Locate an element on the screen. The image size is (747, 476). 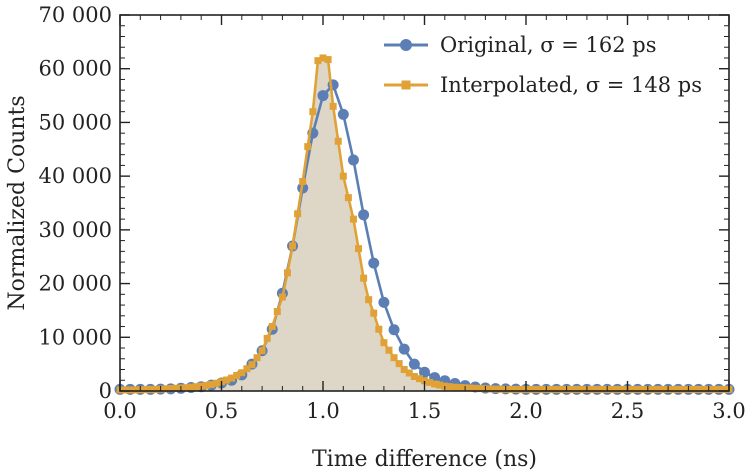
x-tick-label: 2.0 is located at coordinates (525, 411).